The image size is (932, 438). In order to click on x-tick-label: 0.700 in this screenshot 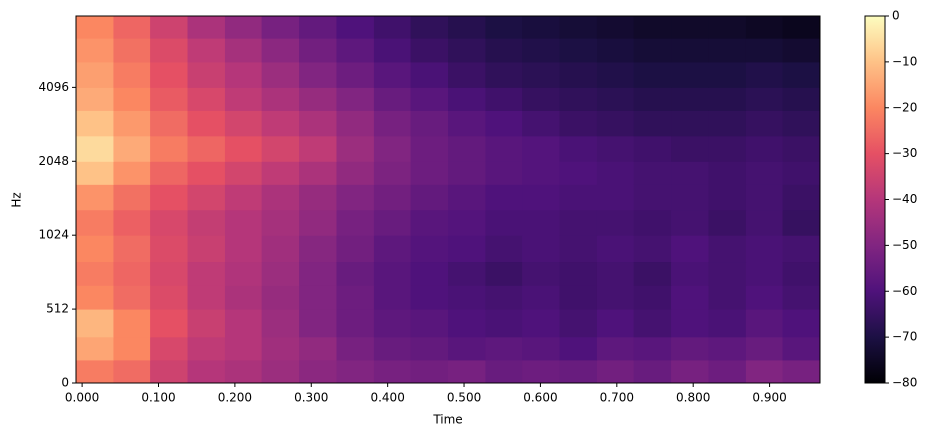, I will do `click(617, 398)`.